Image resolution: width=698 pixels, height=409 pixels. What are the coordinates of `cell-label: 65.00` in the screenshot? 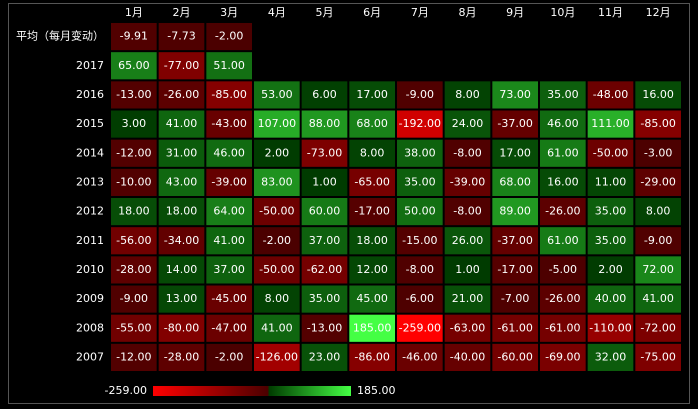 It's located at (134, 65).